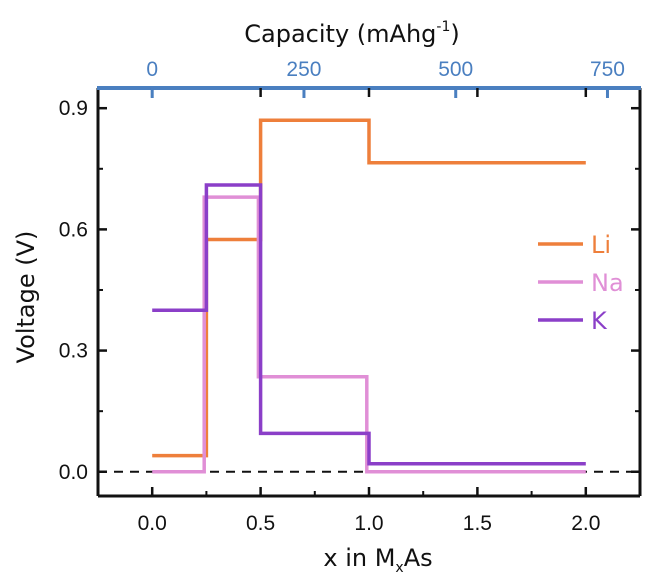 The image size is (657, 579). I want to click on y-axis-title: Voltage (V), so click(26, 297).